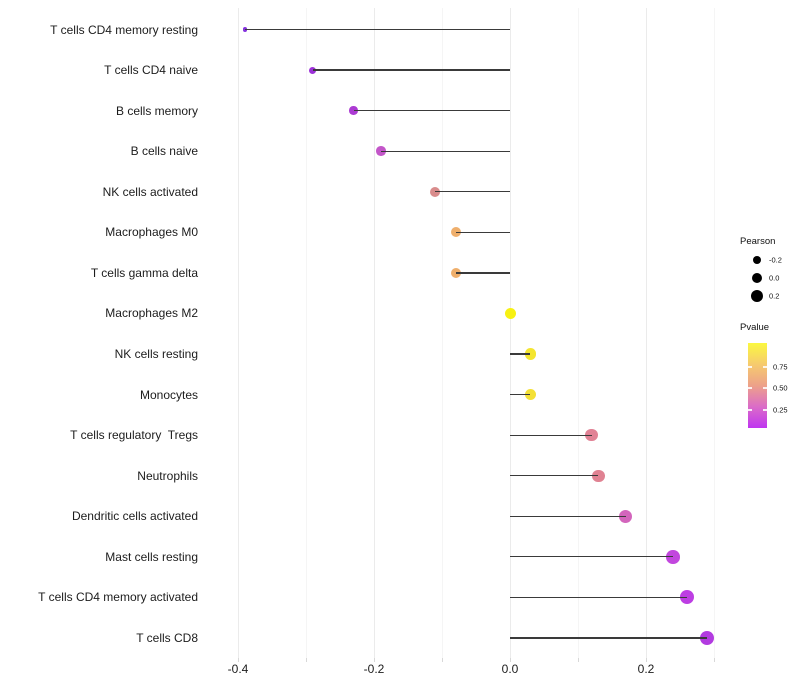  What do you see at coordinates (167, 638) in the screenshot?
I see `category-label: T cells CD8` at bounding box center [167, 638].